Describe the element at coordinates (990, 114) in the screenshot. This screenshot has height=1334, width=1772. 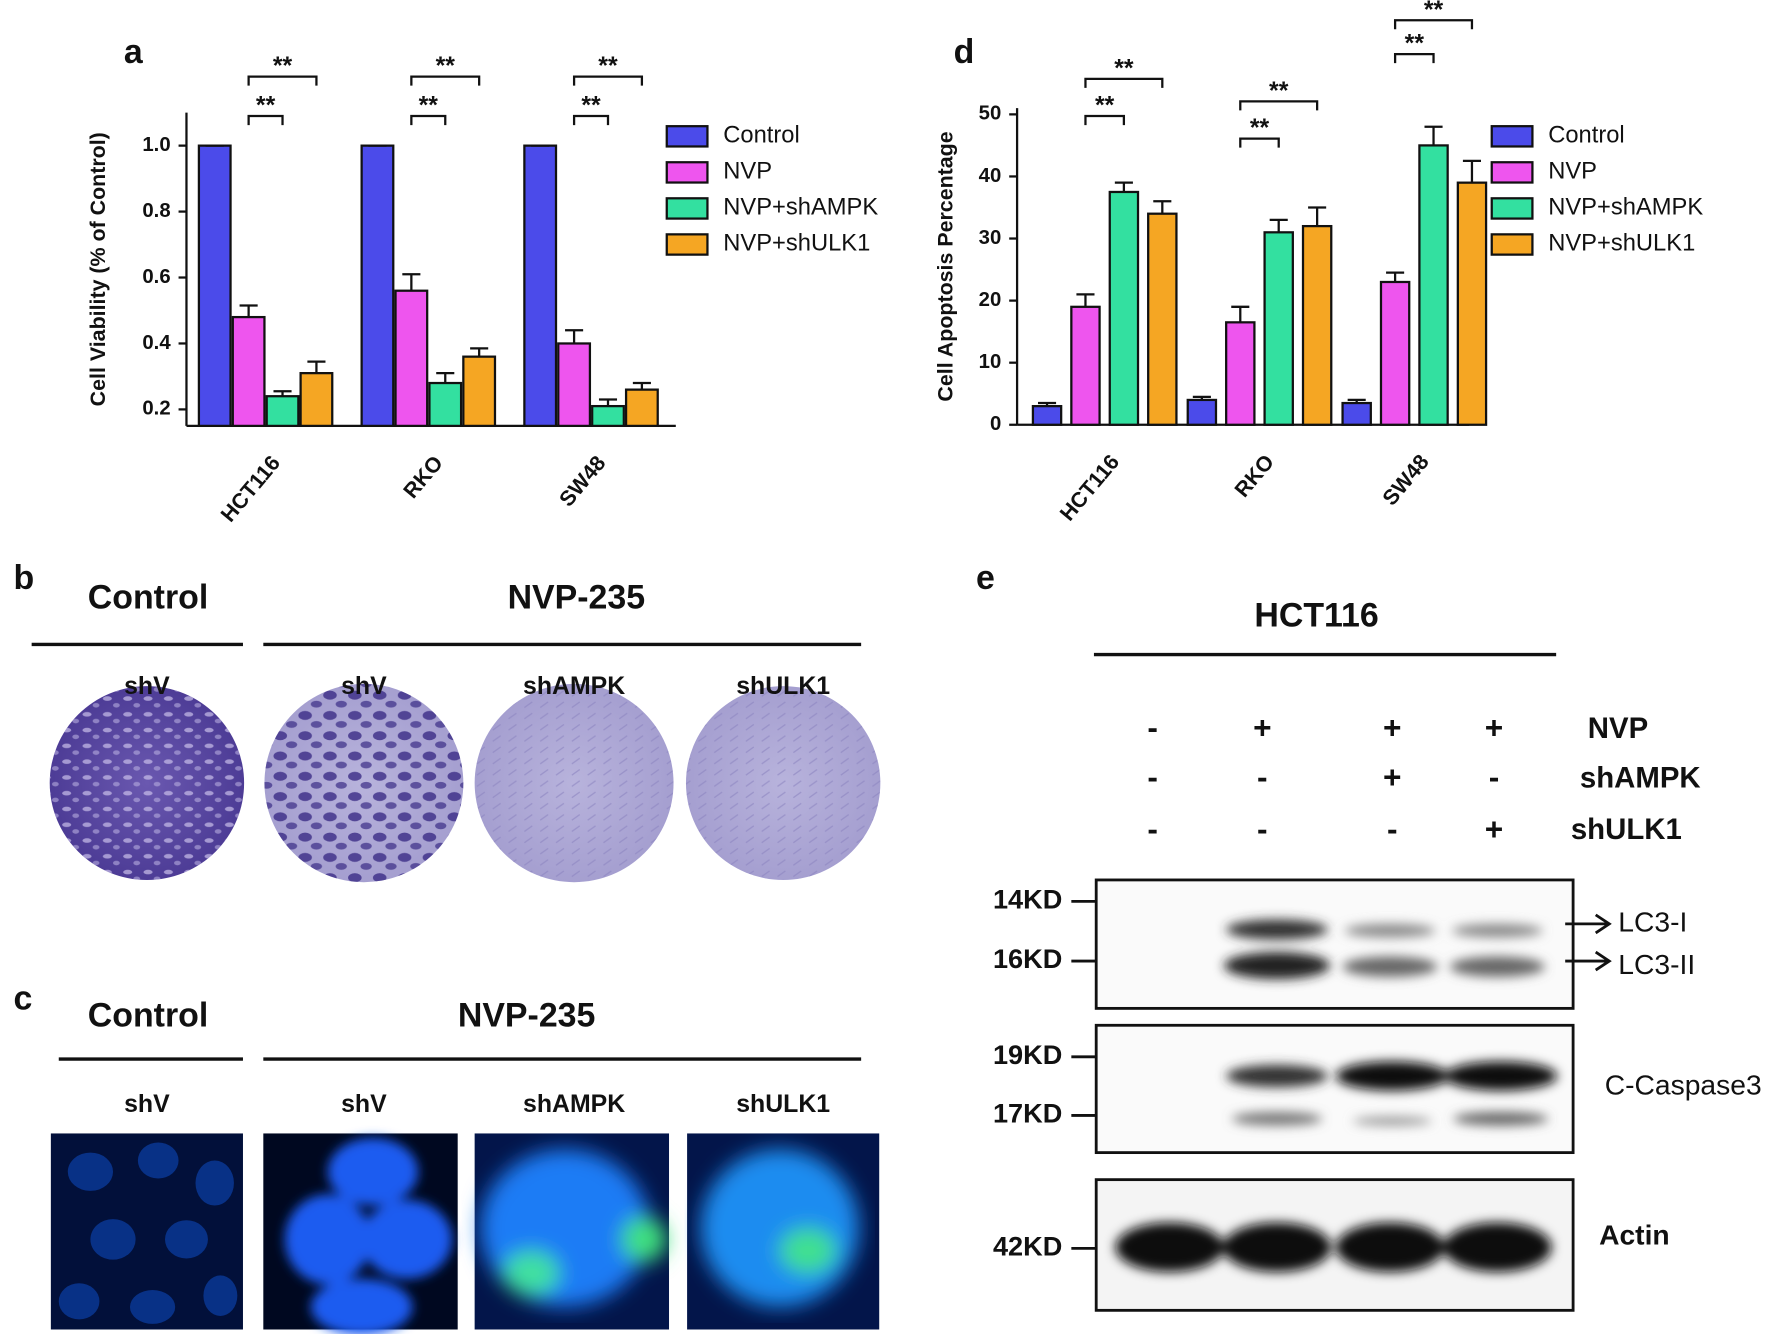
I see `y-tick-label: 50` at that location.